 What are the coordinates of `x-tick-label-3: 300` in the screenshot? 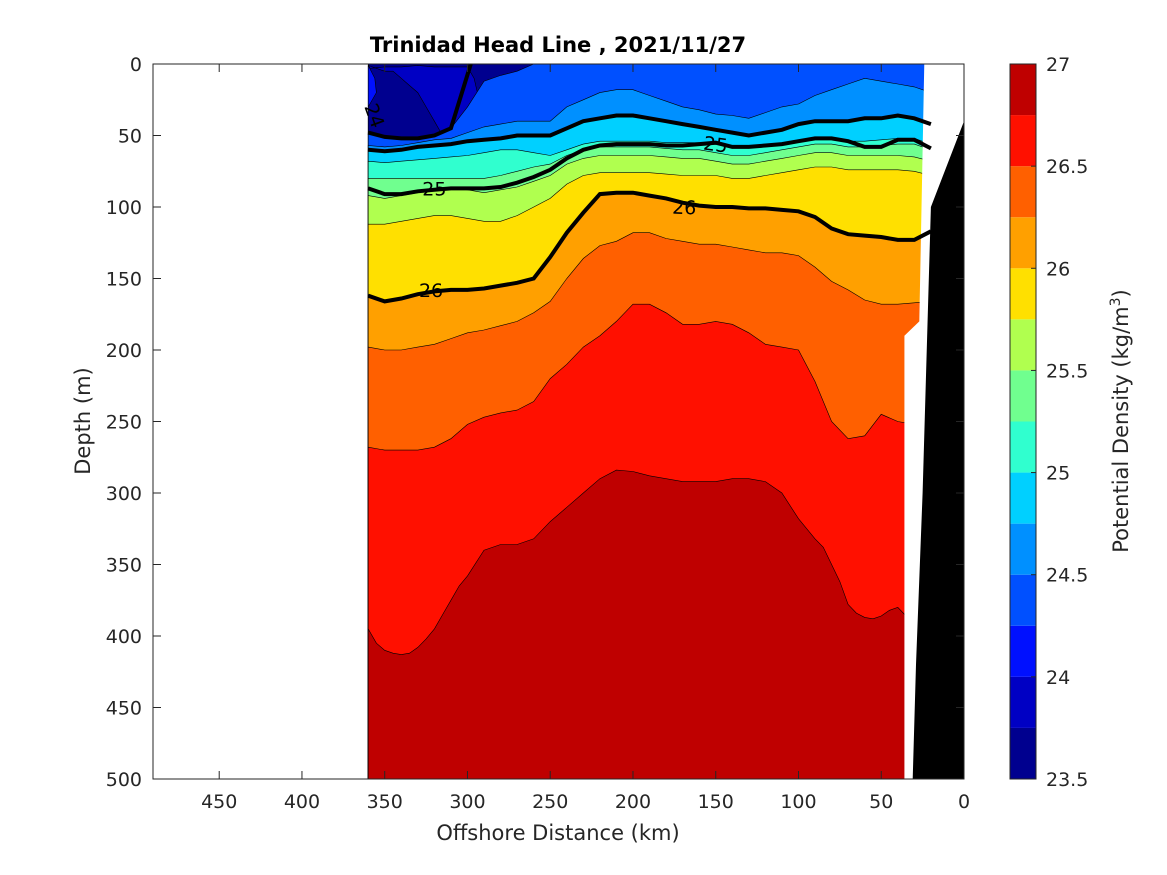 It's located at (467, 802).